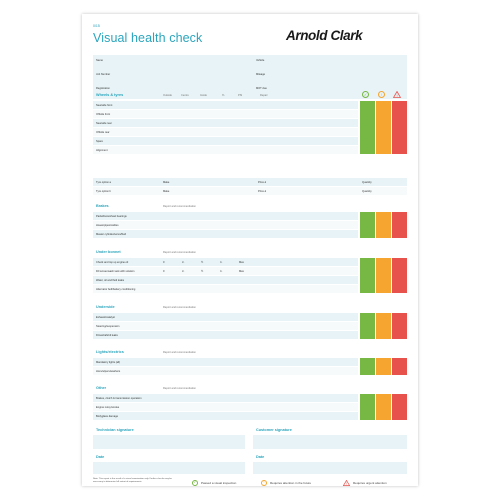 This screenshot has height=500, width=500. I want to click on technician-signature-label: Technician signature, so click(115, 430).